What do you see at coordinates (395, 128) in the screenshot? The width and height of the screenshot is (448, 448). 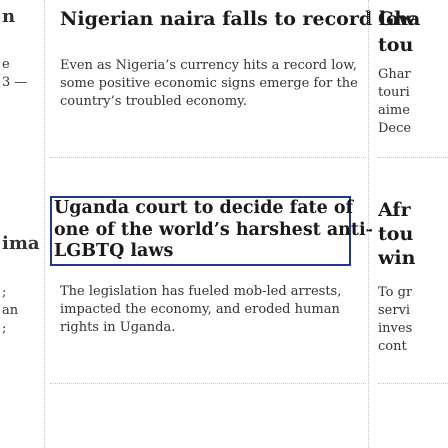 I see `summary-line: Dece` at bounding box center [395, 128].